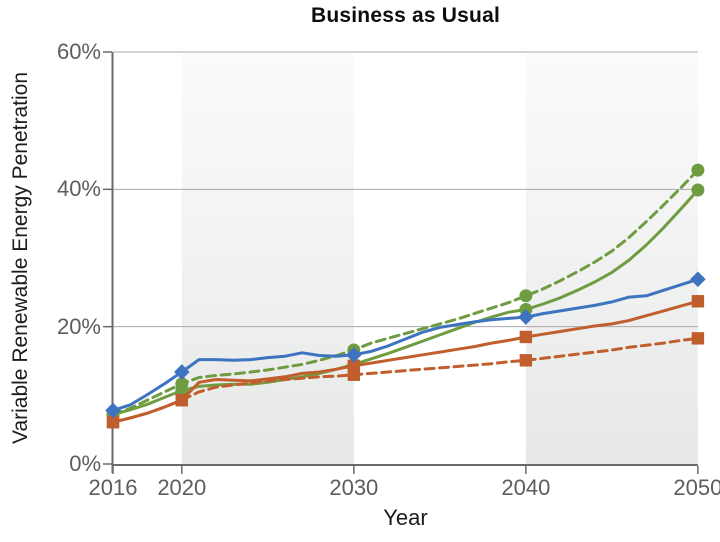 This screenshot has height=542, width=720. Describe the element at coordinates (78, 189) in the screenshot. I see `y-tick-label: 40%` at that location.